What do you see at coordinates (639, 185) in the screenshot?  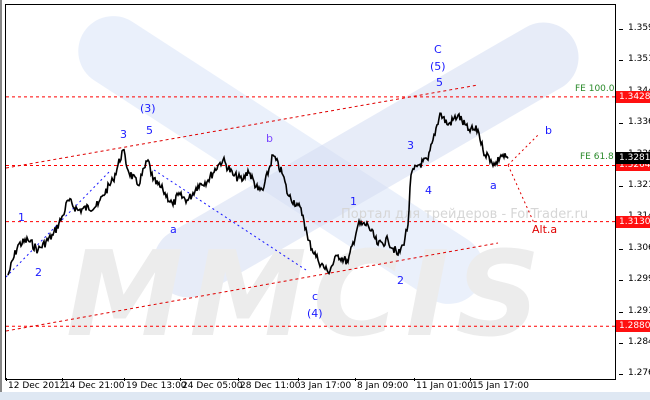 I see `y-tick-label: 1.3215` at bounding box center [639, 185].